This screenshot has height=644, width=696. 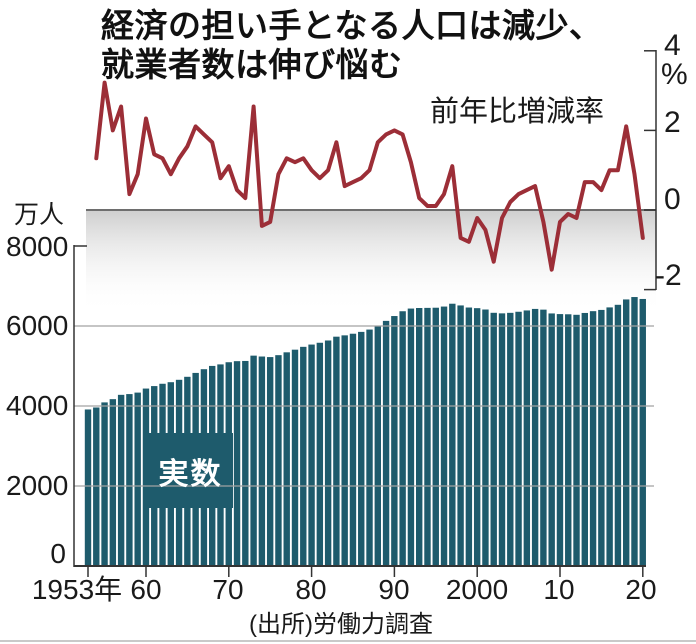 What do you see at coordinates (37, 485) in the screenshot?
I see `left-axis-tick-2000: 2000` at bounding box center [37, 485].